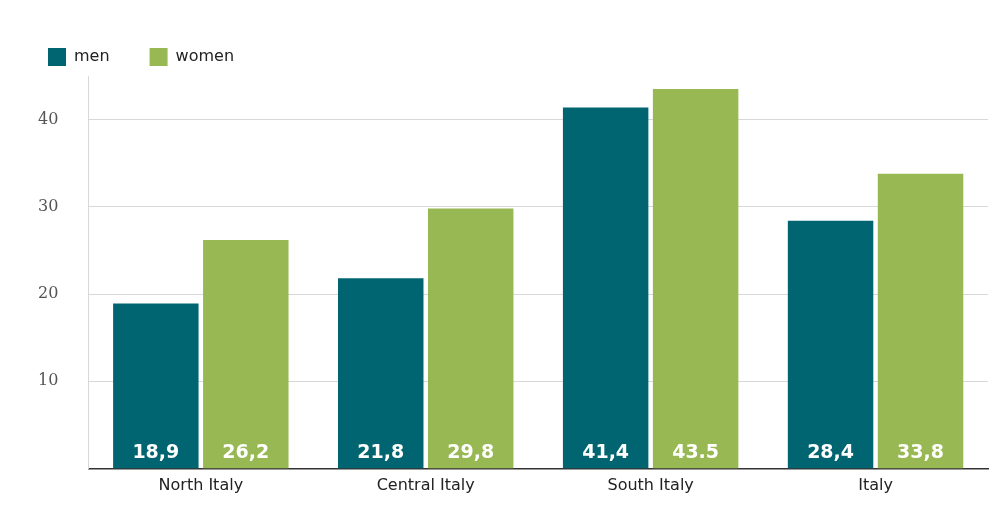  I want to click on x-tick-label: Italy, so click(875, 485).